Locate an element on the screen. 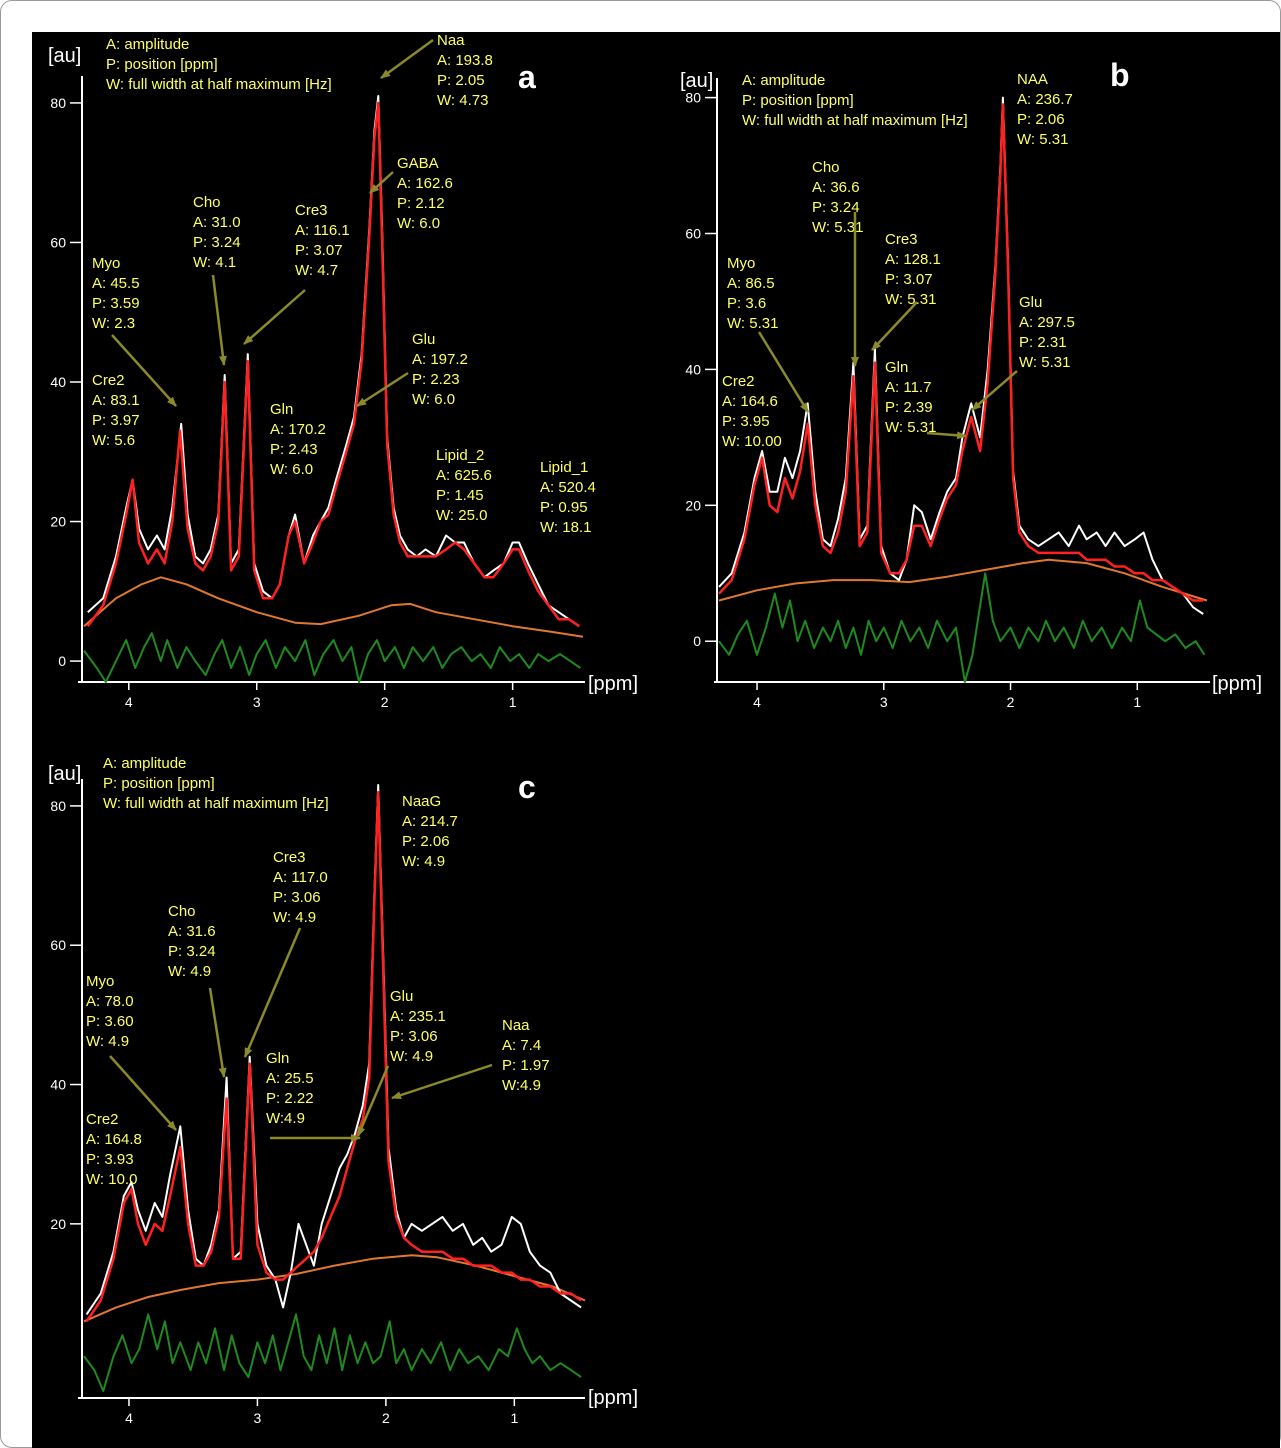  x-axis-label: [ppm] is located at coordinates (613, 684).